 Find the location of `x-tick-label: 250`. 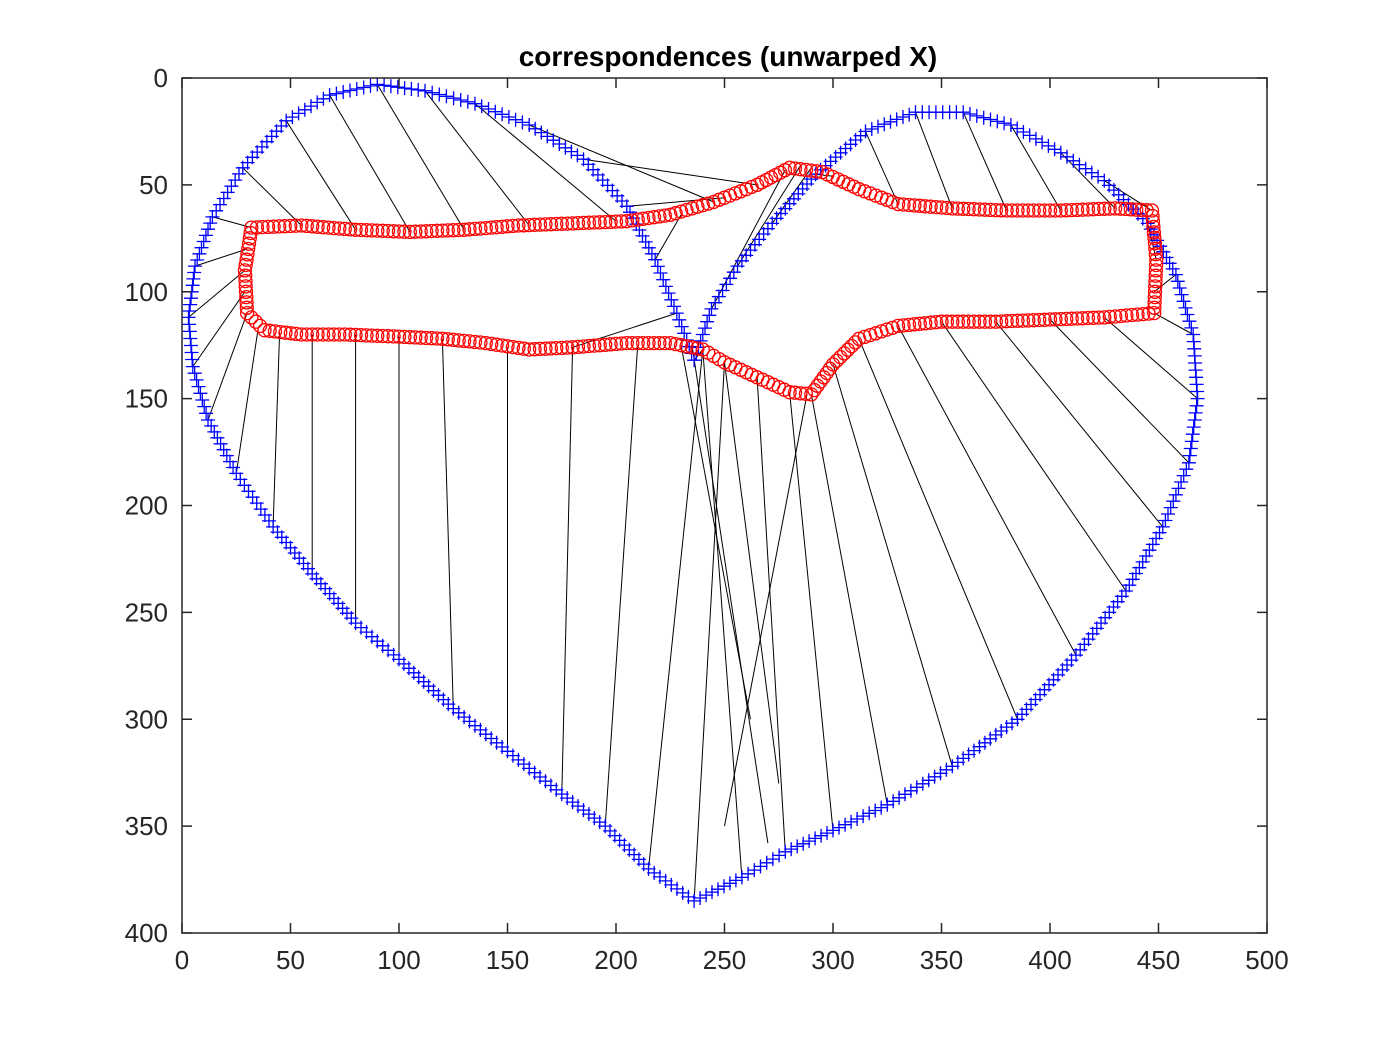

x-tick-label: 250 is located at coordinates (724, 960).